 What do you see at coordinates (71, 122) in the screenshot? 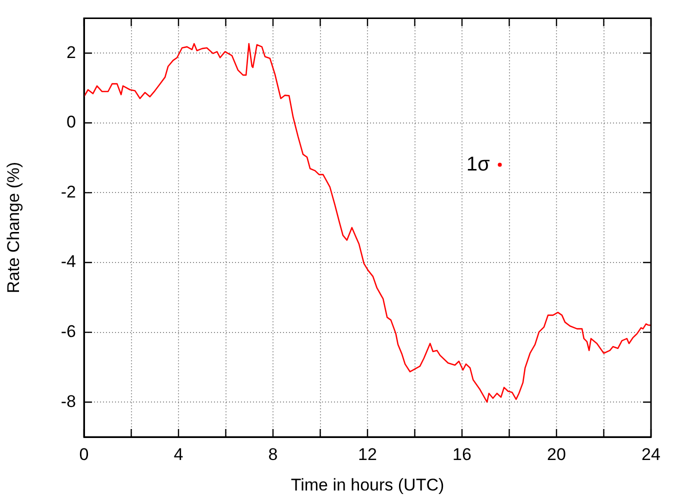
I see `y-tick-label: 0` at bounding box center [71, 122].